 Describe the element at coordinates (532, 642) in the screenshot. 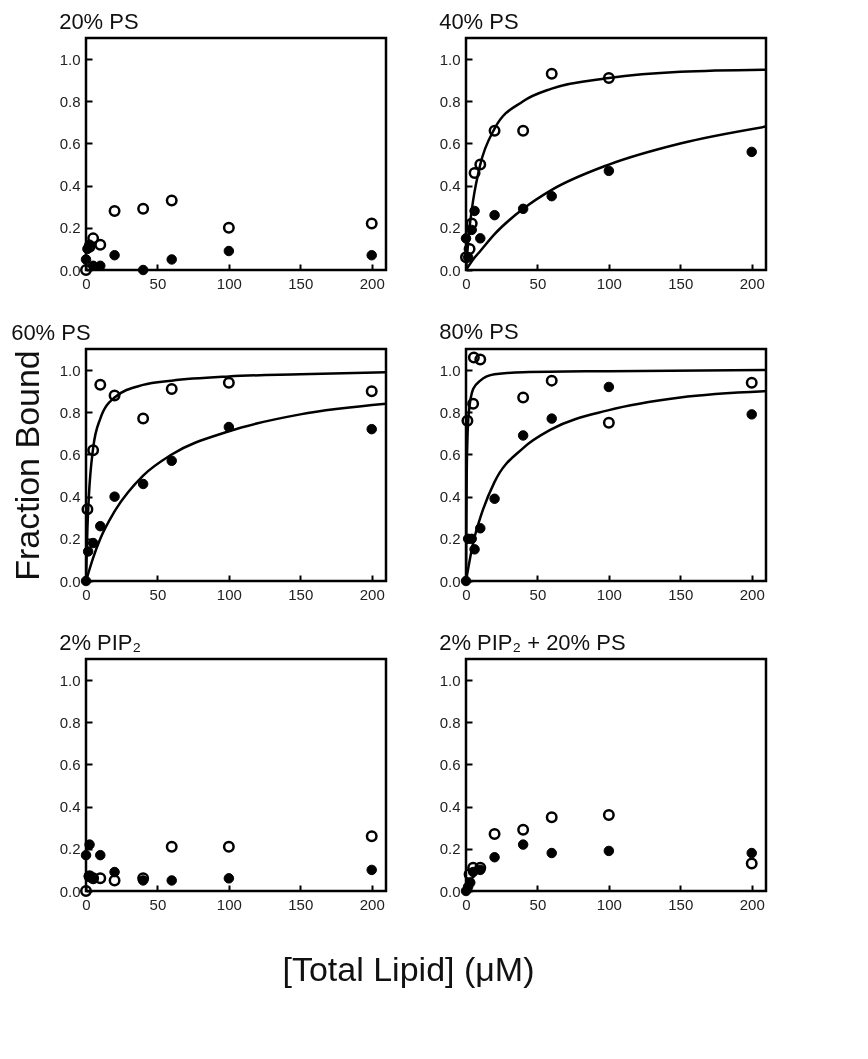

I see `chart-title: 2% PIP₂ + 20% PS` at that location.